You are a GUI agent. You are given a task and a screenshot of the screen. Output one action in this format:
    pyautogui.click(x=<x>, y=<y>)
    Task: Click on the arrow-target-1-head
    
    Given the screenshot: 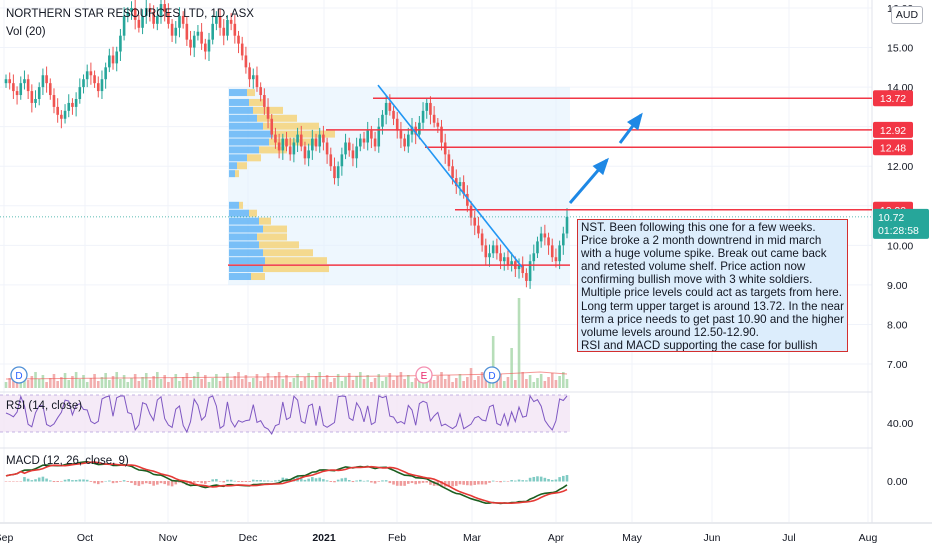 What is the action you would take?
    pyautogui.click(x=600, y=166)
    